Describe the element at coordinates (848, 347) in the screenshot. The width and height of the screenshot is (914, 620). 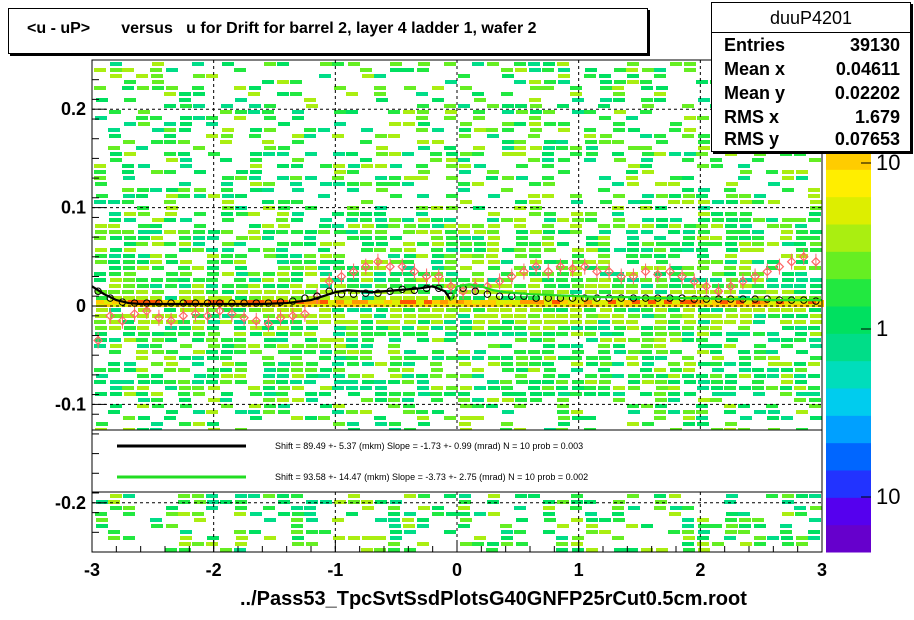
I see `palette-swatch` at that location.